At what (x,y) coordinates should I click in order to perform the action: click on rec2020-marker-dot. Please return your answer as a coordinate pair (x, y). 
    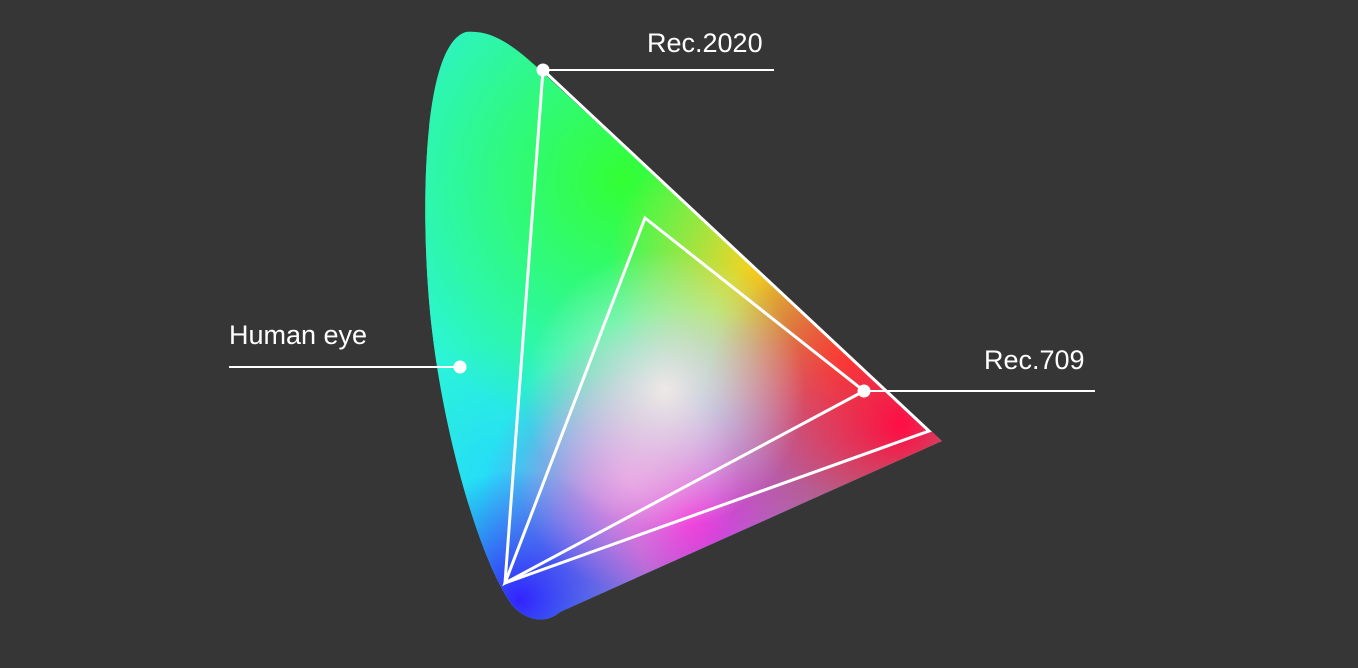
    Looking at the image, I should click on (543, 70).